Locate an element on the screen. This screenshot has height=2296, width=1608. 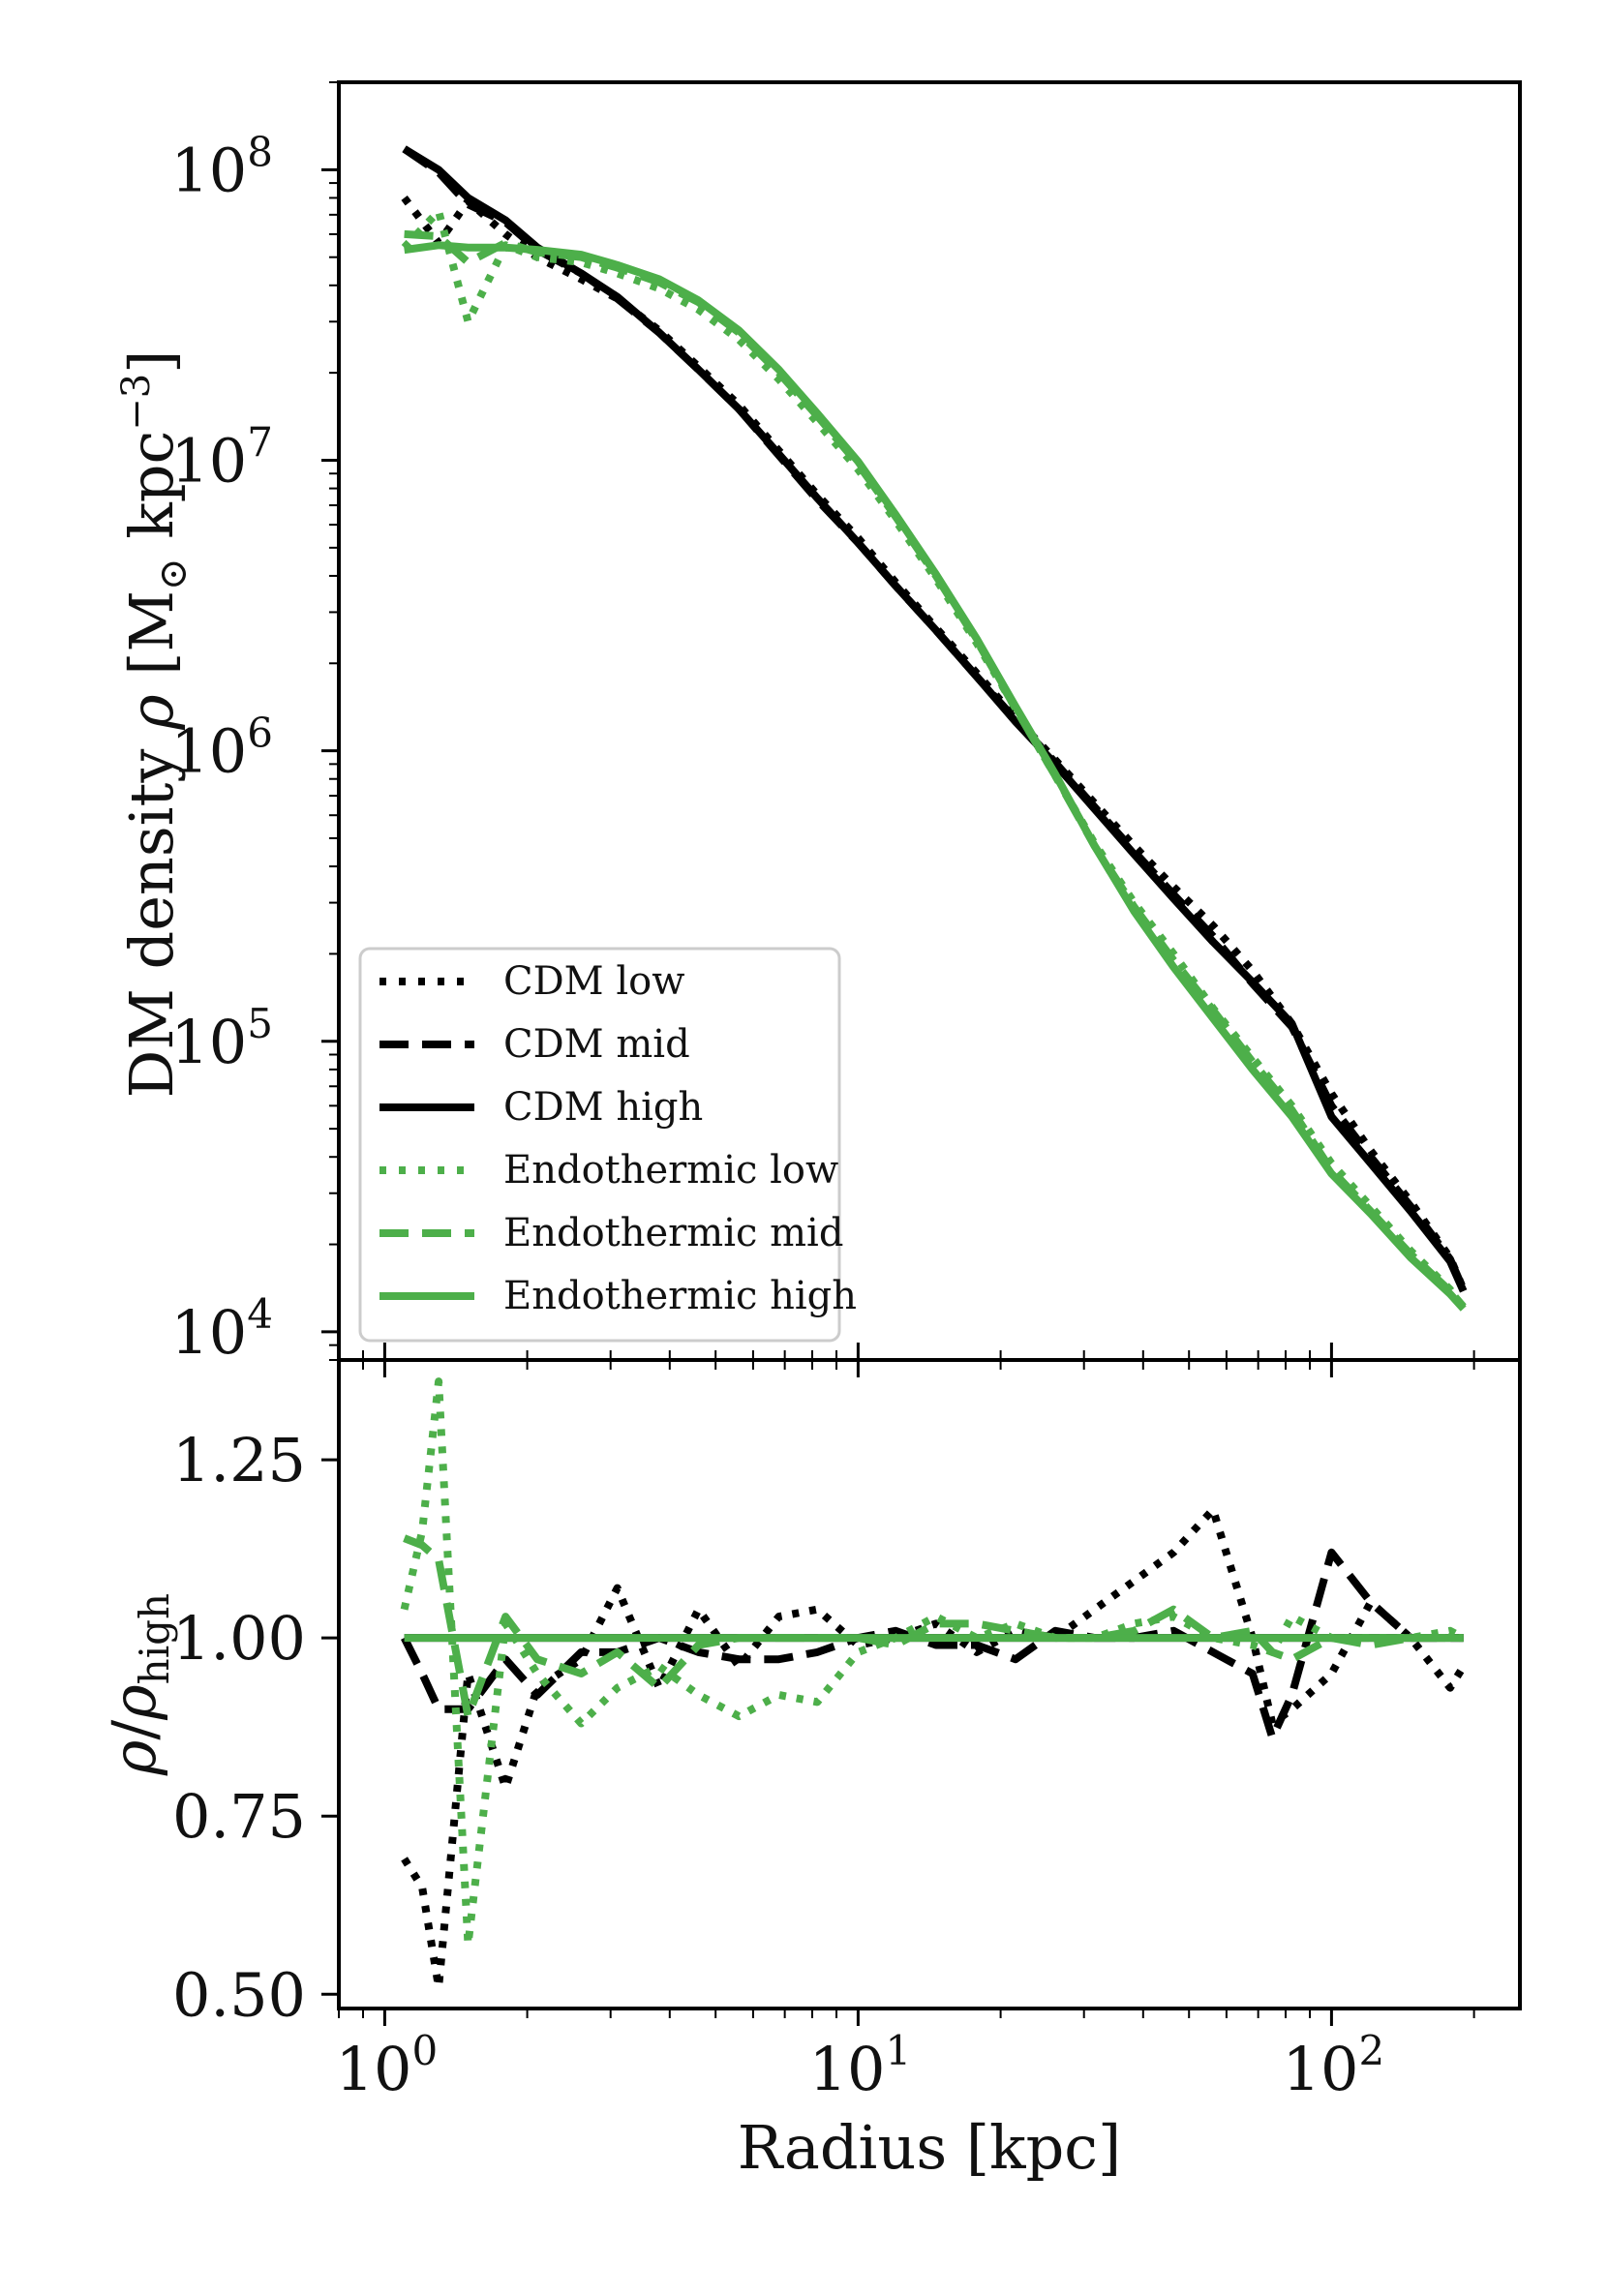
legend-label: CDM high is located at coordinates (603, 1108).